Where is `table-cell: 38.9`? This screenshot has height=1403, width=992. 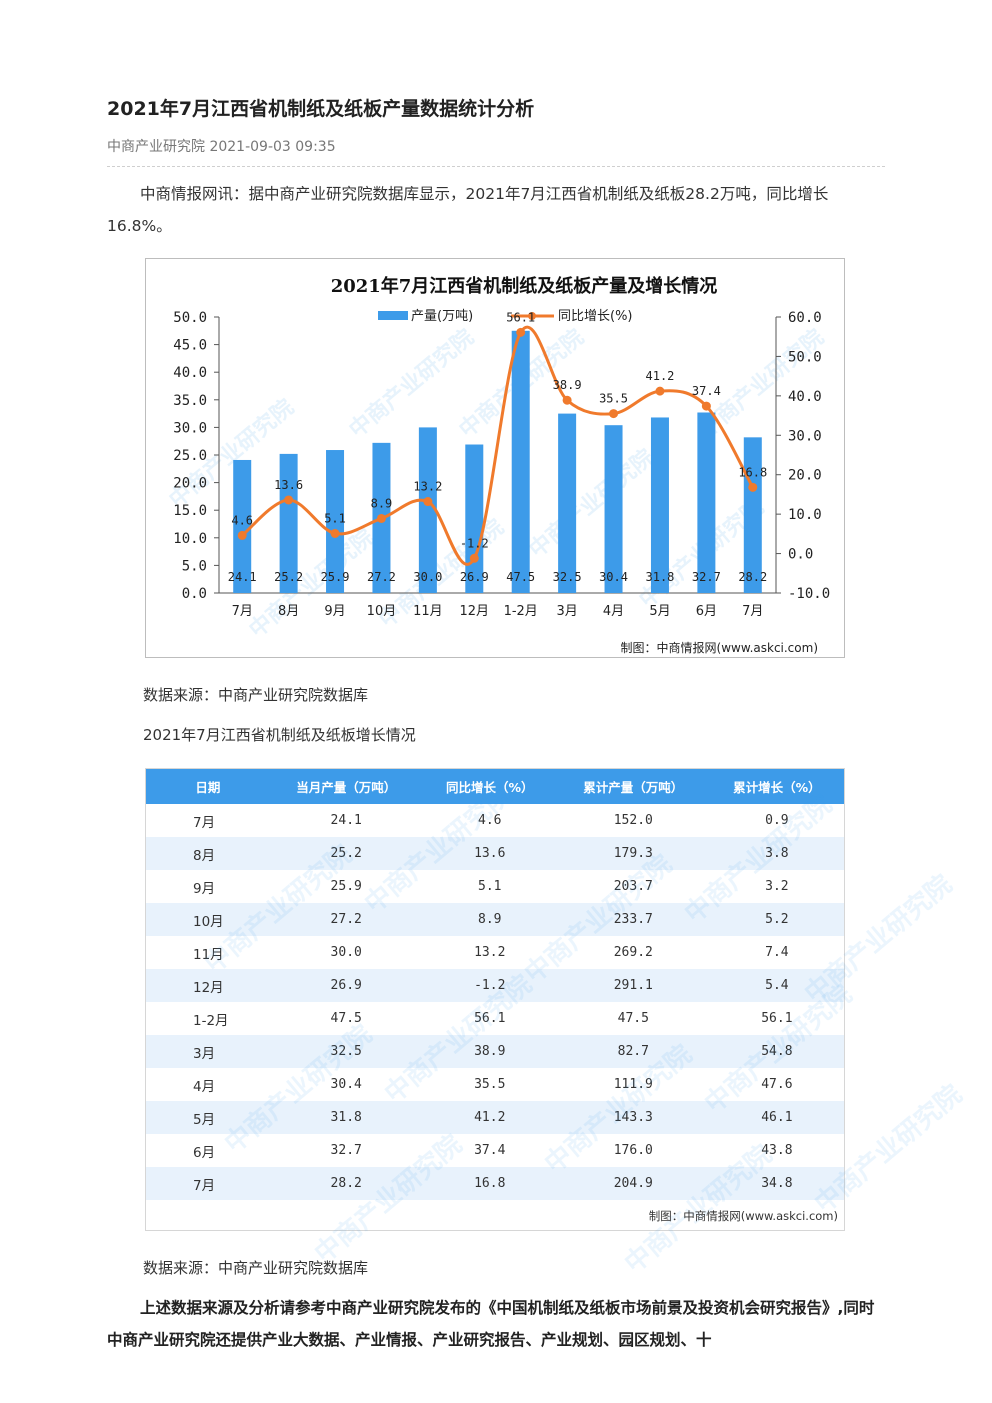 table-cell: 38.9 is located at coordinates (489, 1051).